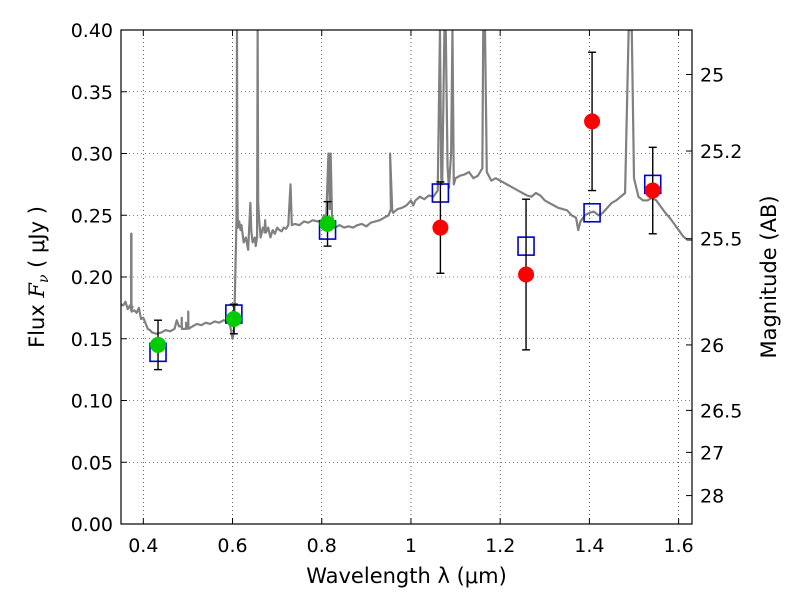  What do you see at coordinates (592, 212) in the screenshot?
I see `model-band-square` at bounding box center [592, 212].